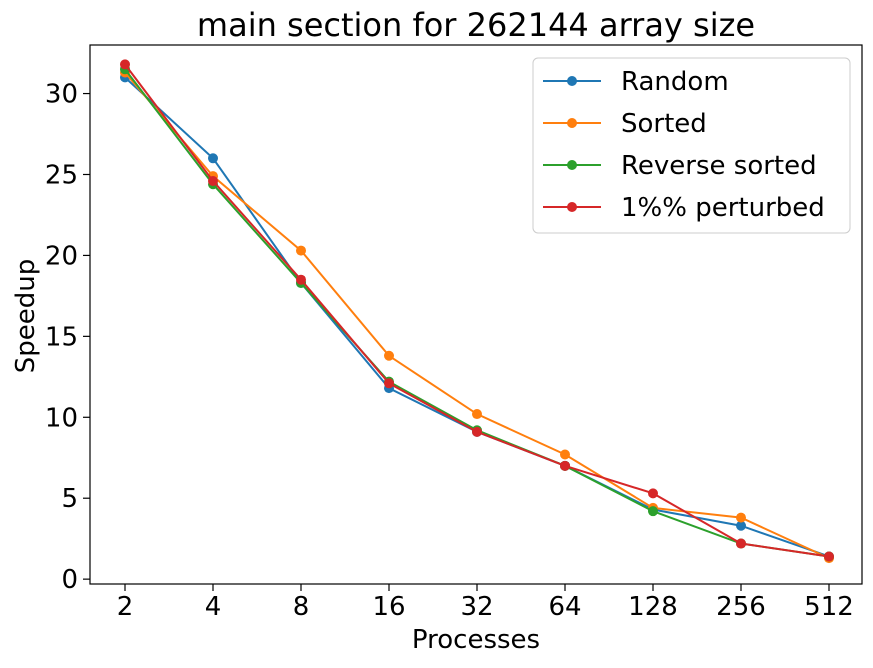  I want to click on x-tick-label: 128, so click(653, 607).